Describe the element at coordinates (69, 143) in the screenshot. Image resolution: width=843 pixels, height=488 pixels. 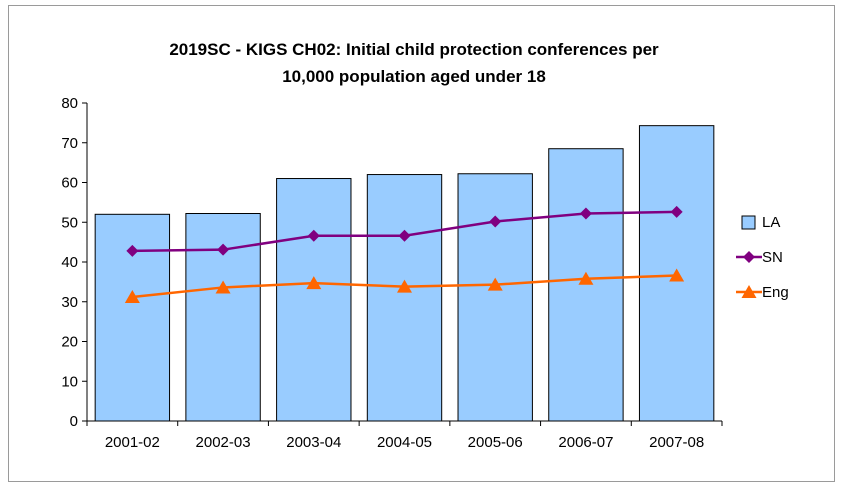
I see `y-tick-label: 70` at that location.